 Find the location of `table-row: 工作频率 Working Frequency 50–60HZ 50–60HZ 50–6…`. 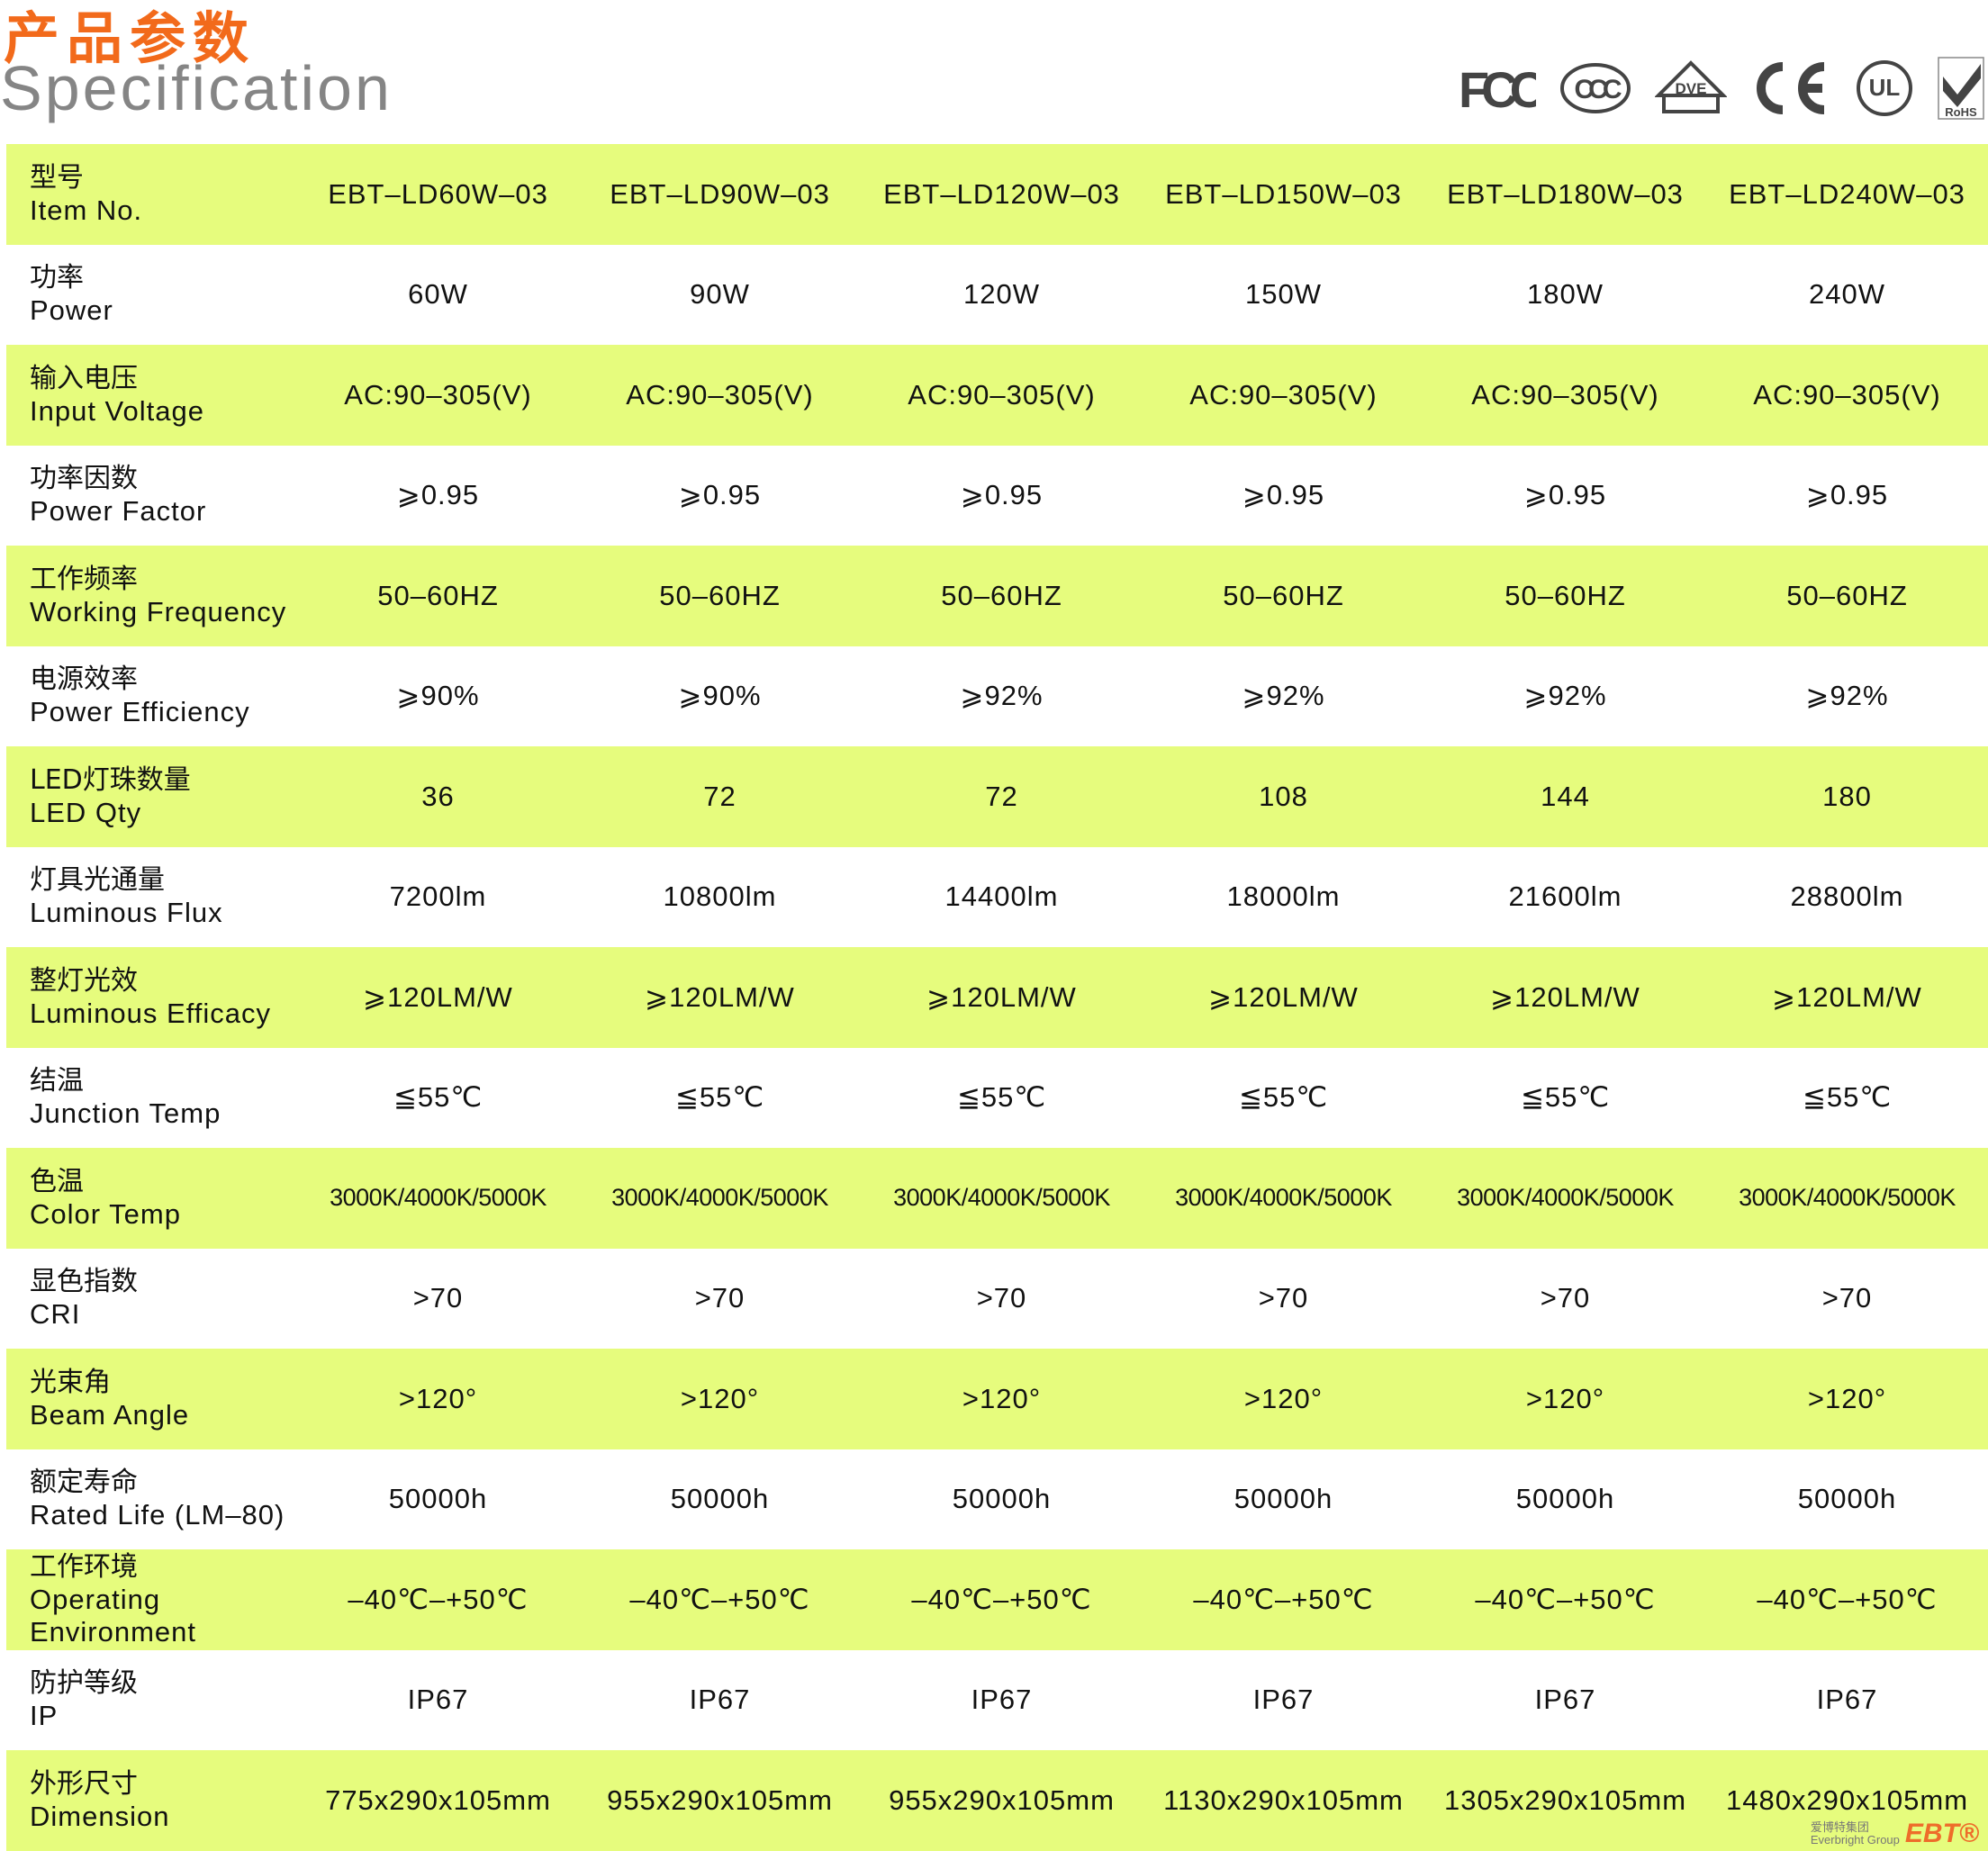

table-row: 工作频率 Working Frequency 50–60HZ 50–60HZ 50–6… is located at coordinates (997, 596).